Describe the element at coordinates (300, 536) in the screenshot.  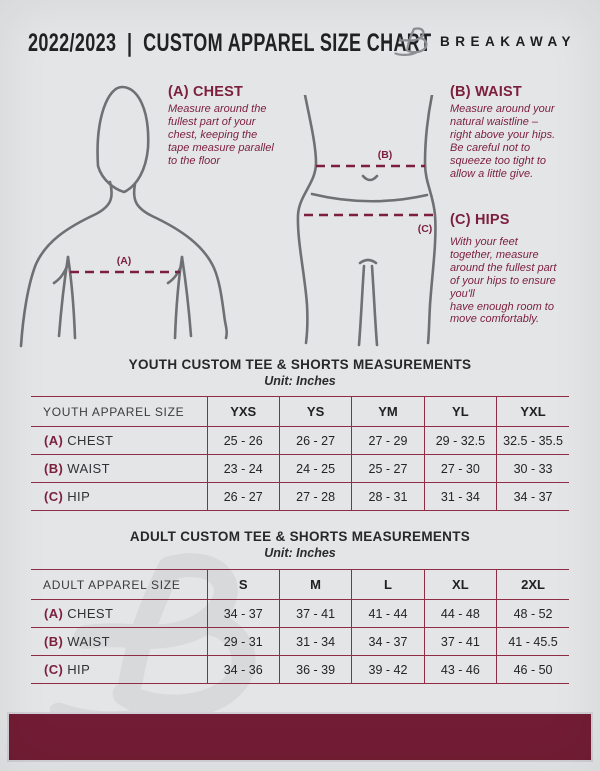
I see `adult-section-title: ADULT CUSTOM TEE & SHORTS MEASUREMENTS` at that location.